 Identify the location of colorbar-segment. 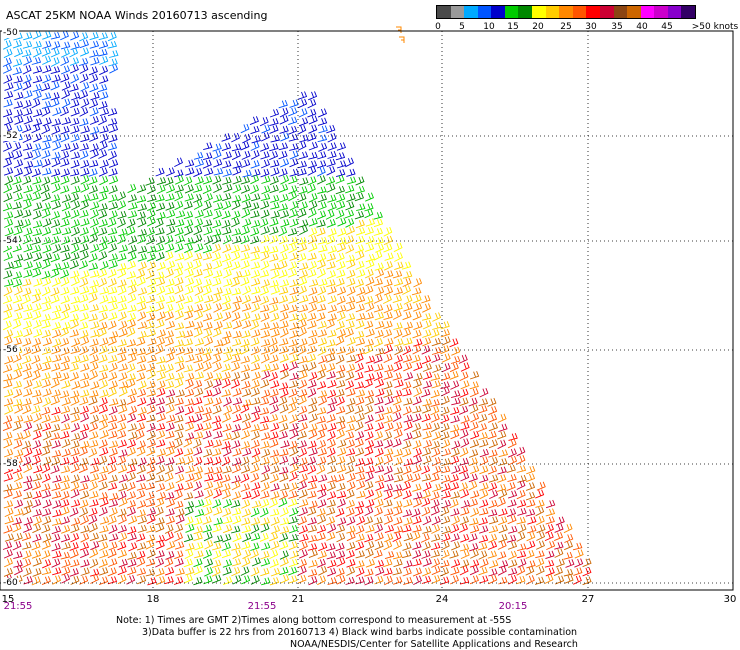
(457, 12).